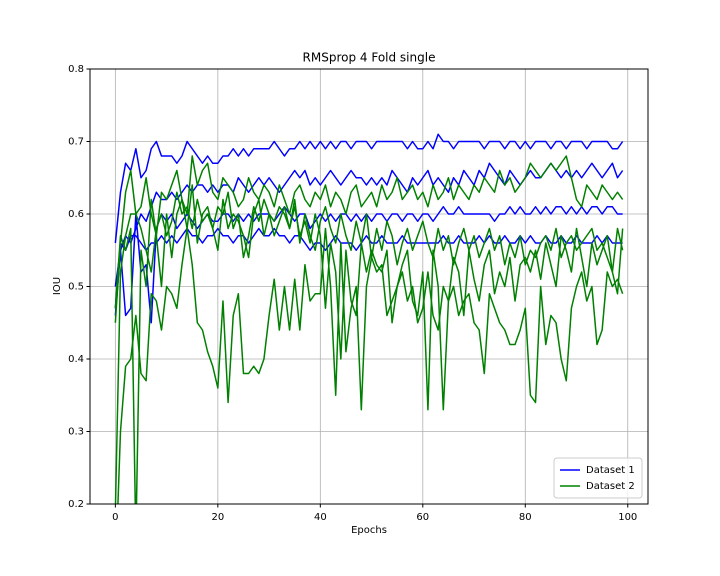 This screenshot has height=576, width=720. What do you see at coordinates (76, 432) in the screenshot?
I see `y-tick-label: 0.3` at bounding box center [76, 432].